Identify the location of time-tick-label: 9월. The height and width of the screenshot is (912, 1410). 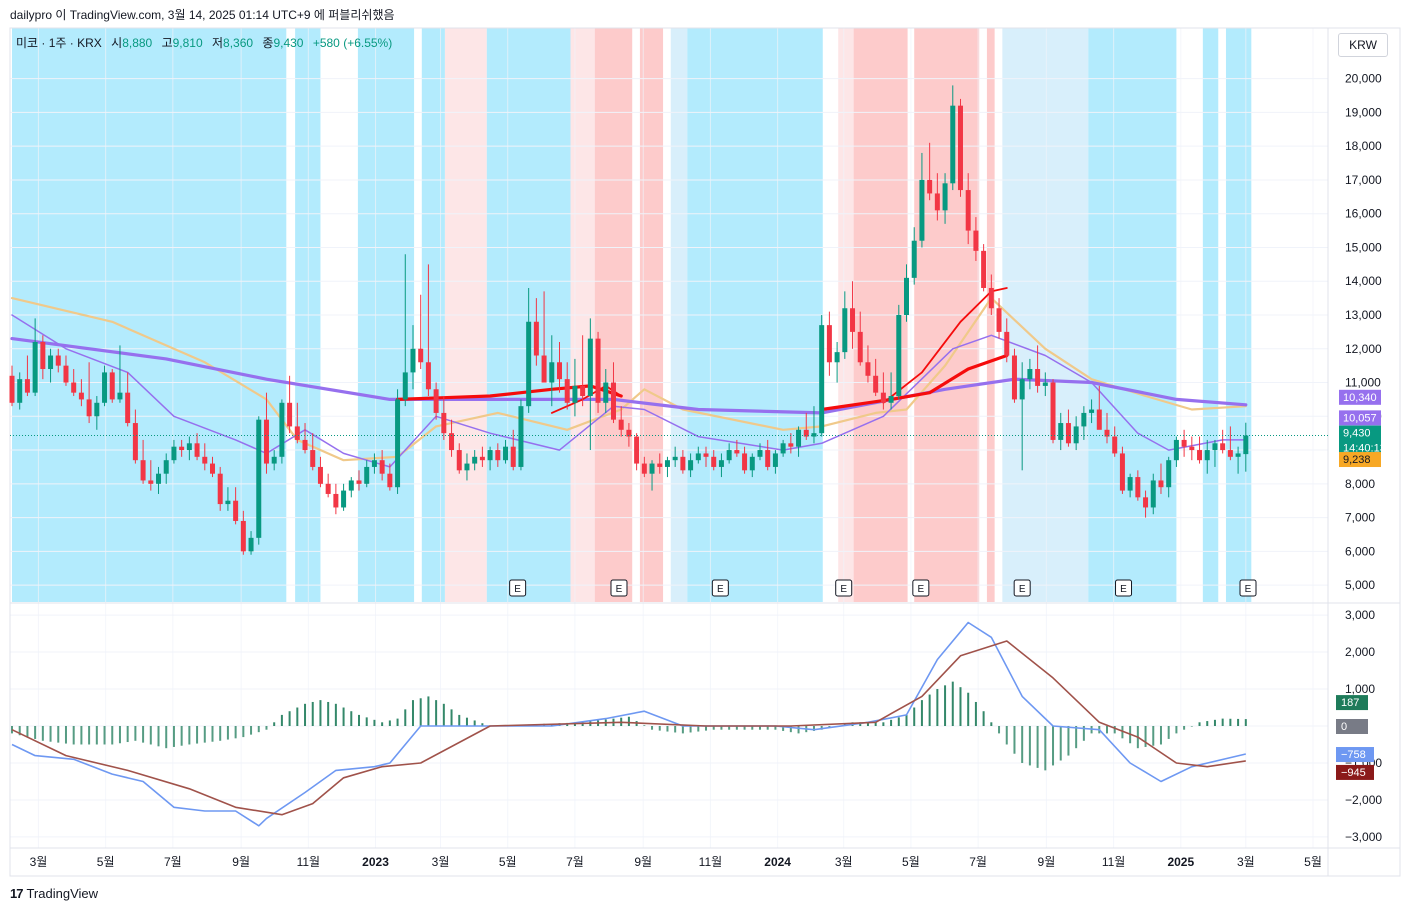
(1047, 862).